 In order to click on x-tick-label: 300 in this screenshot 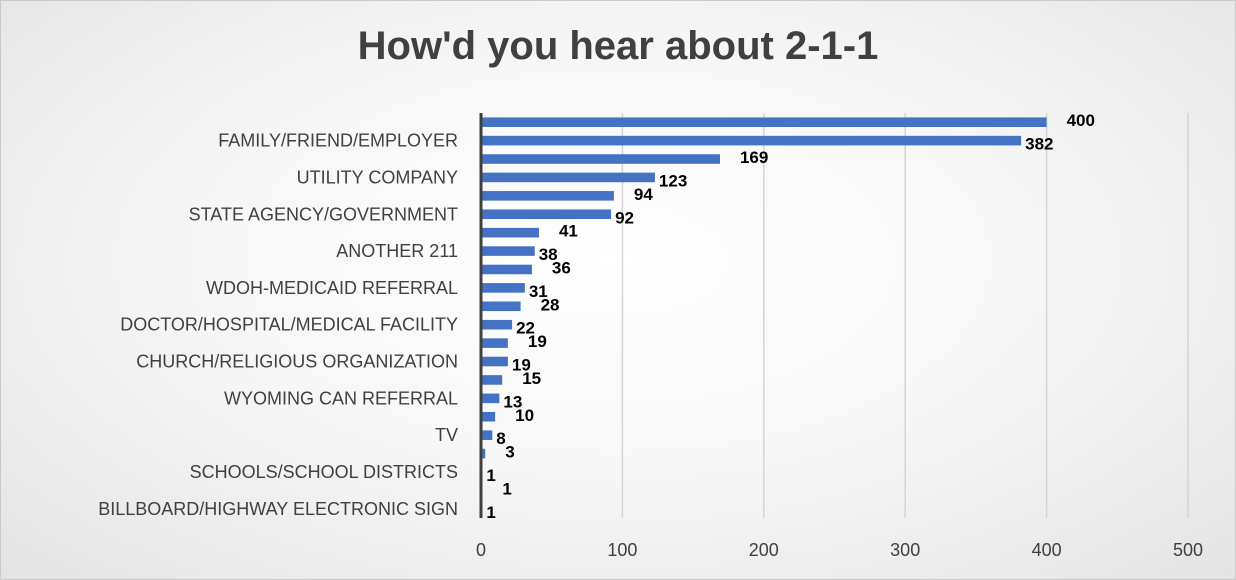, I will do `click(905, 550)`.